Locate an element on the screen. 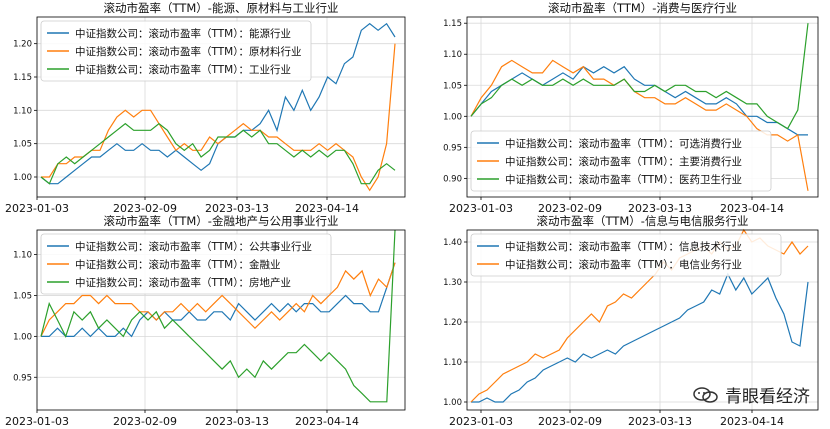 Image resolution: width=830 pixels, height=429 pixels. y-tick-label: 1.40 is located at coordinates (452, 243).